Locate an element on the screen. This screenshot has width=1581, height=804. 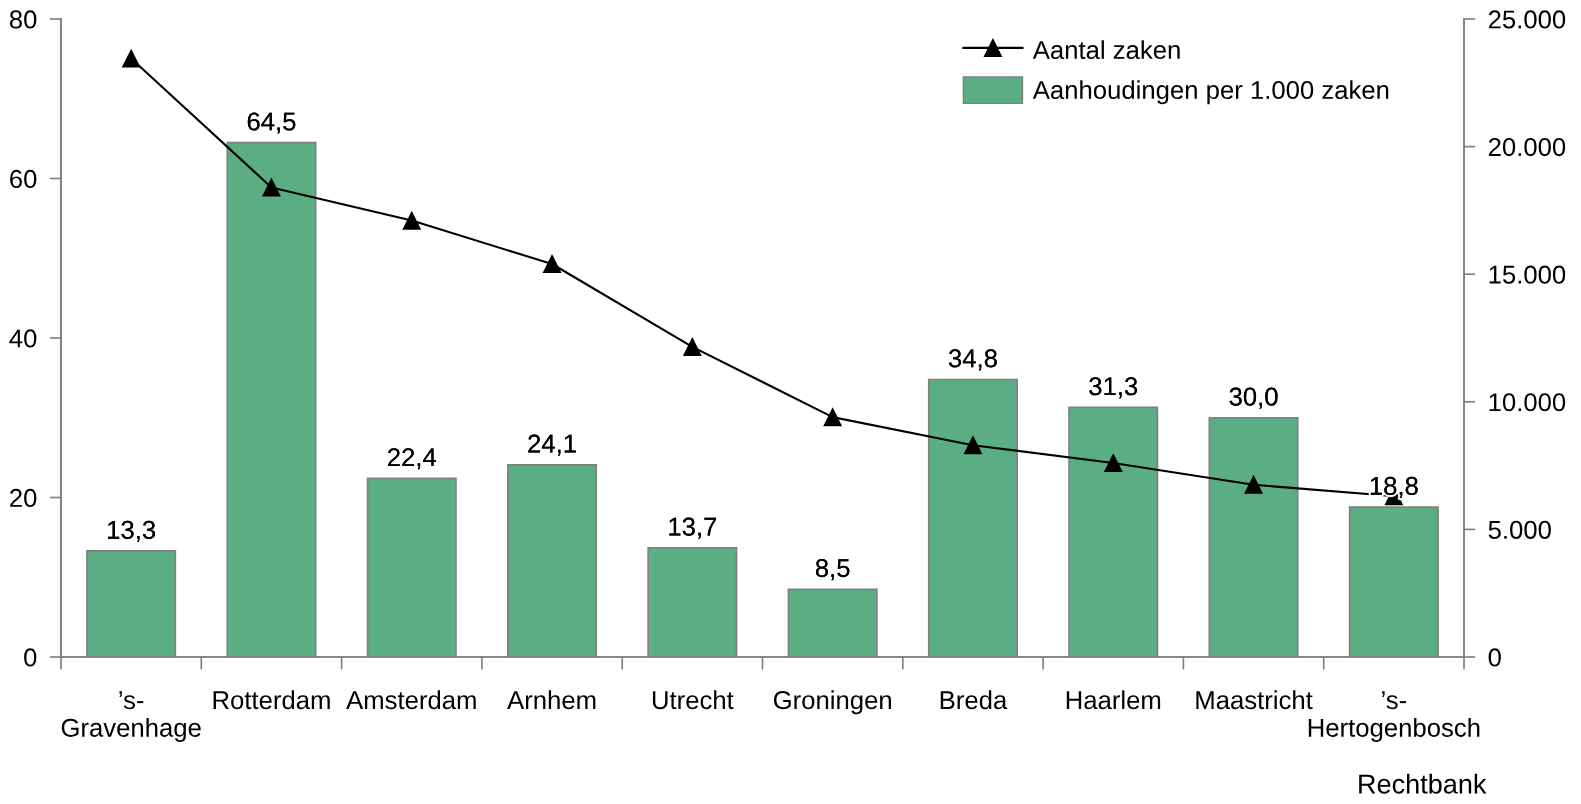
x-tick-label: ’s- Gravenhage is located at coordinates (131, 716).